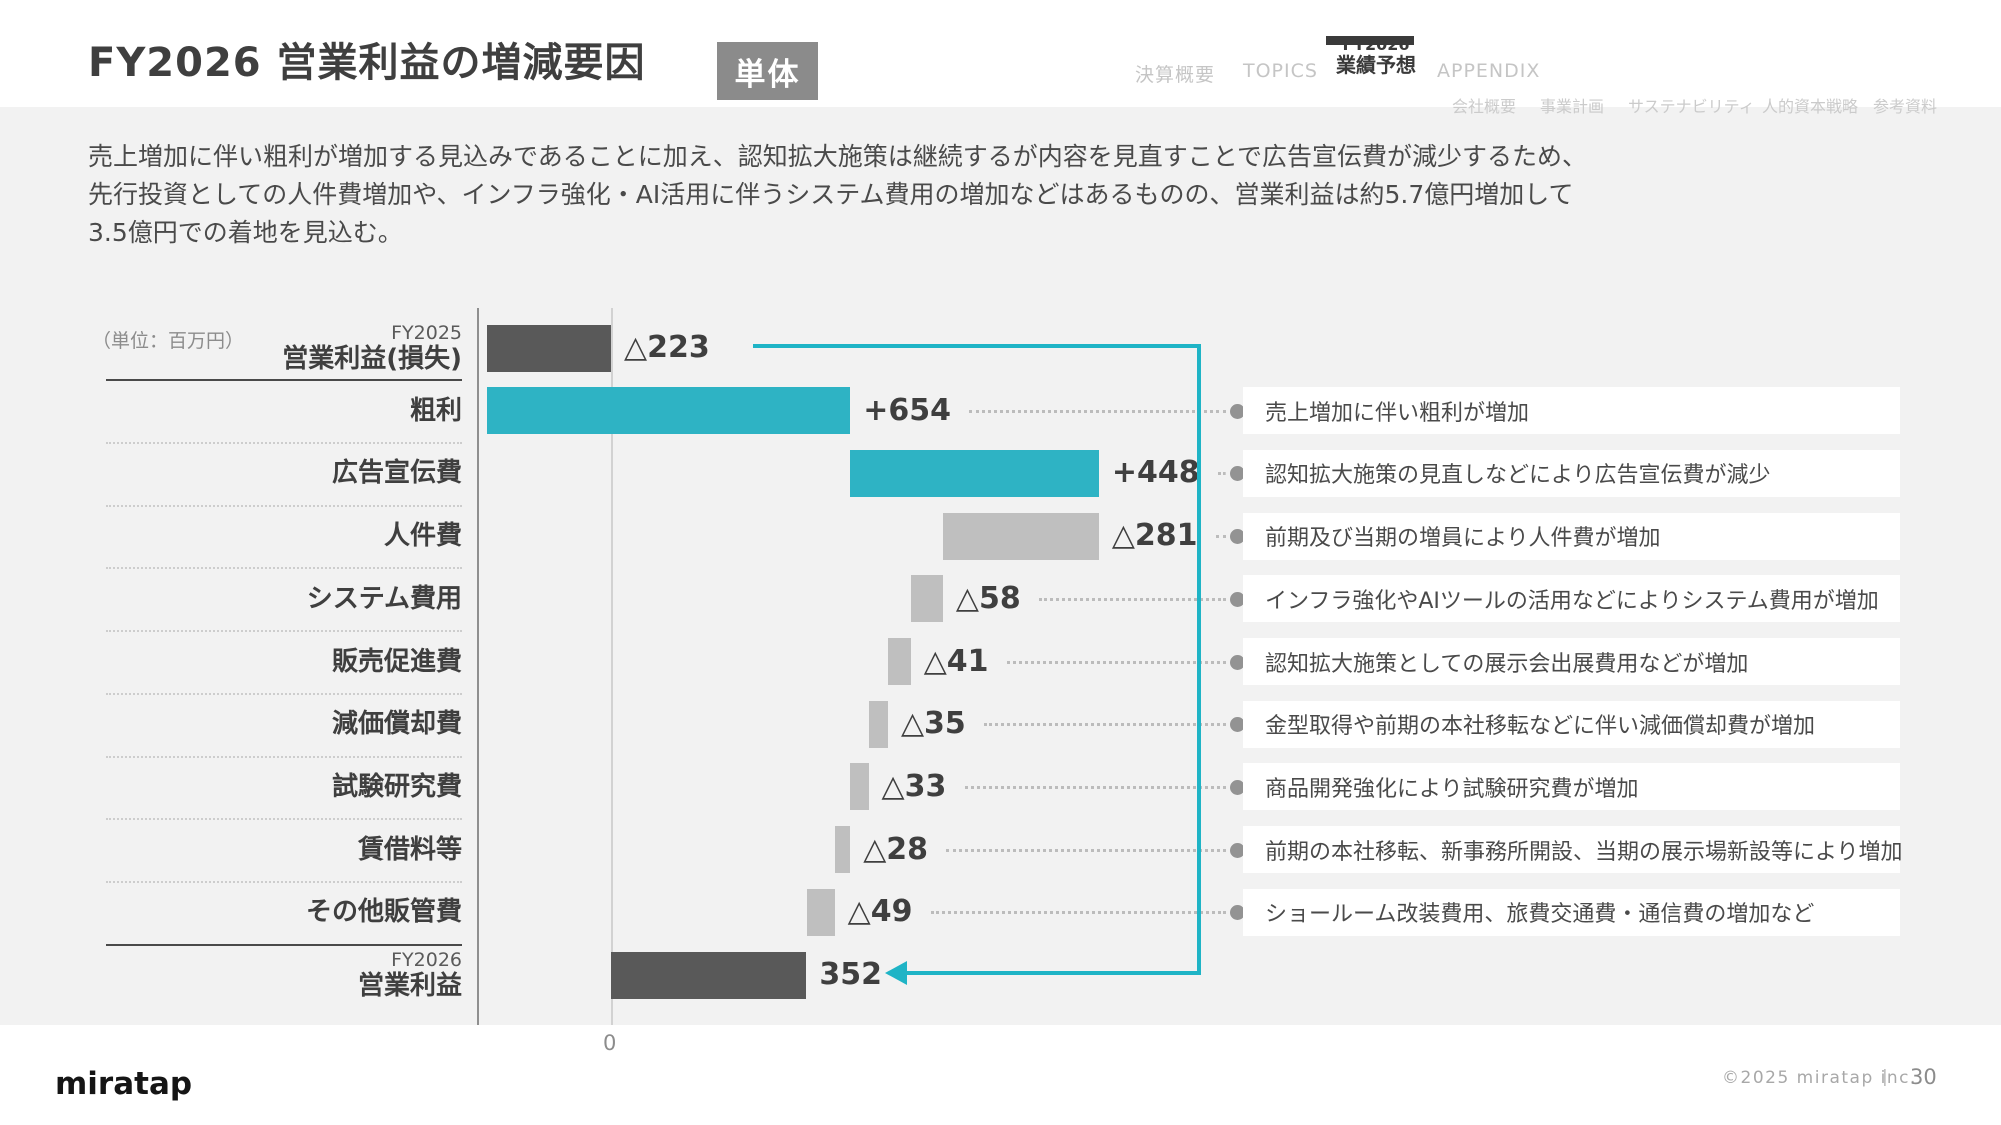 Image resolution: width=2001 pixels, height=1125 pixels. What do you see at coordinates (1923, 1077) in the screenshot?
I see `page-number: 30` at bounding box center [1923, 1077].